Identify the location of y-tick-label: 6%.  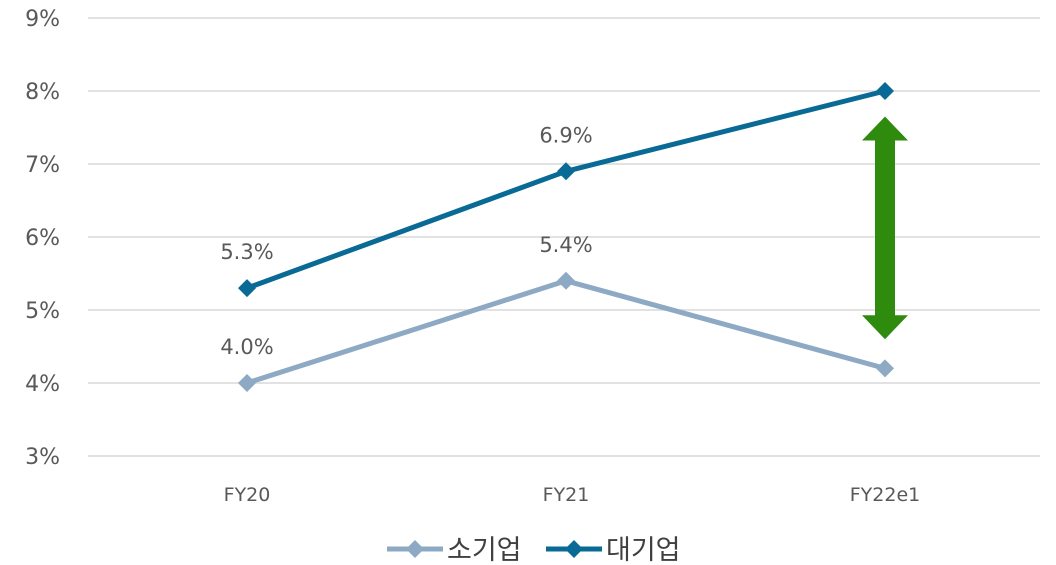
(42, 238).